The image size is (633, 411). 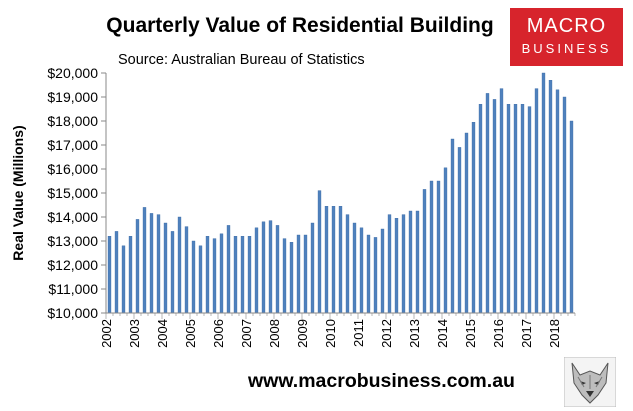 What do you see at coordinates (241, 60) in the screenshot?
I see `chart-subtitle: Source: Australian Bureau of Statistics` at bounding box center [241, 60].